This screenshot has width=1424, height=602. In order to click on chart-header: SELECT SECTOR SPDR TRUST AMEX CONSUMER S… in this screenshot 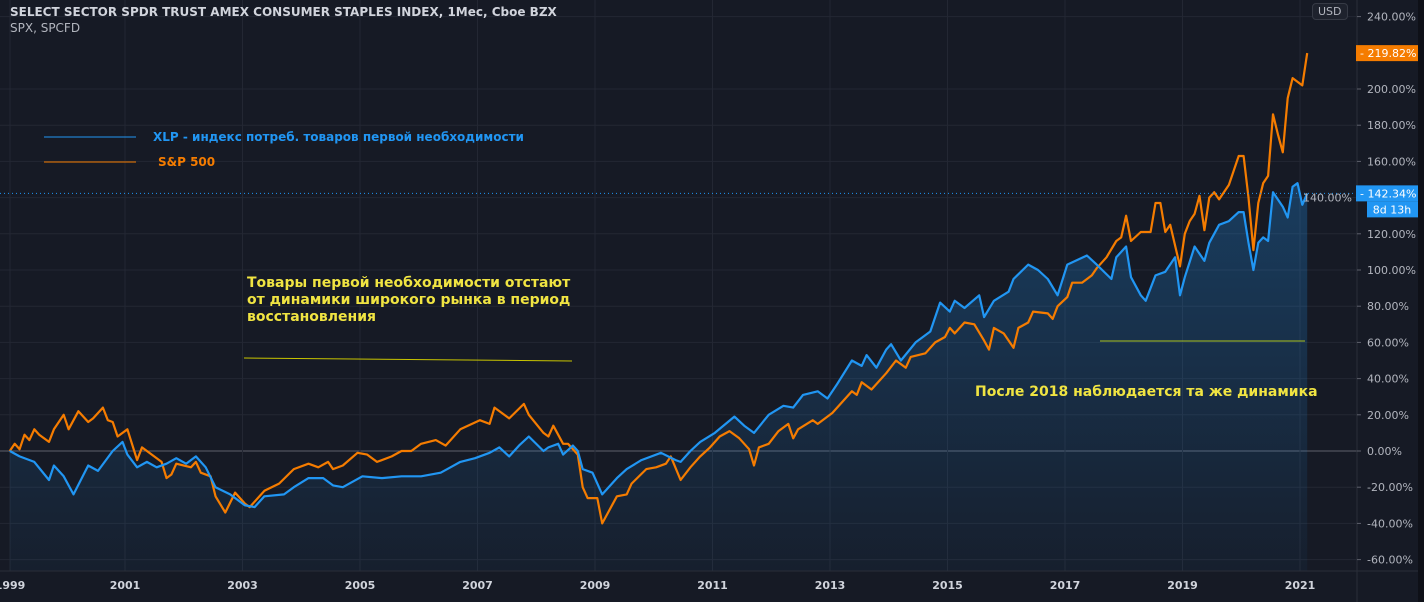, I will do `click(283, 20)`.